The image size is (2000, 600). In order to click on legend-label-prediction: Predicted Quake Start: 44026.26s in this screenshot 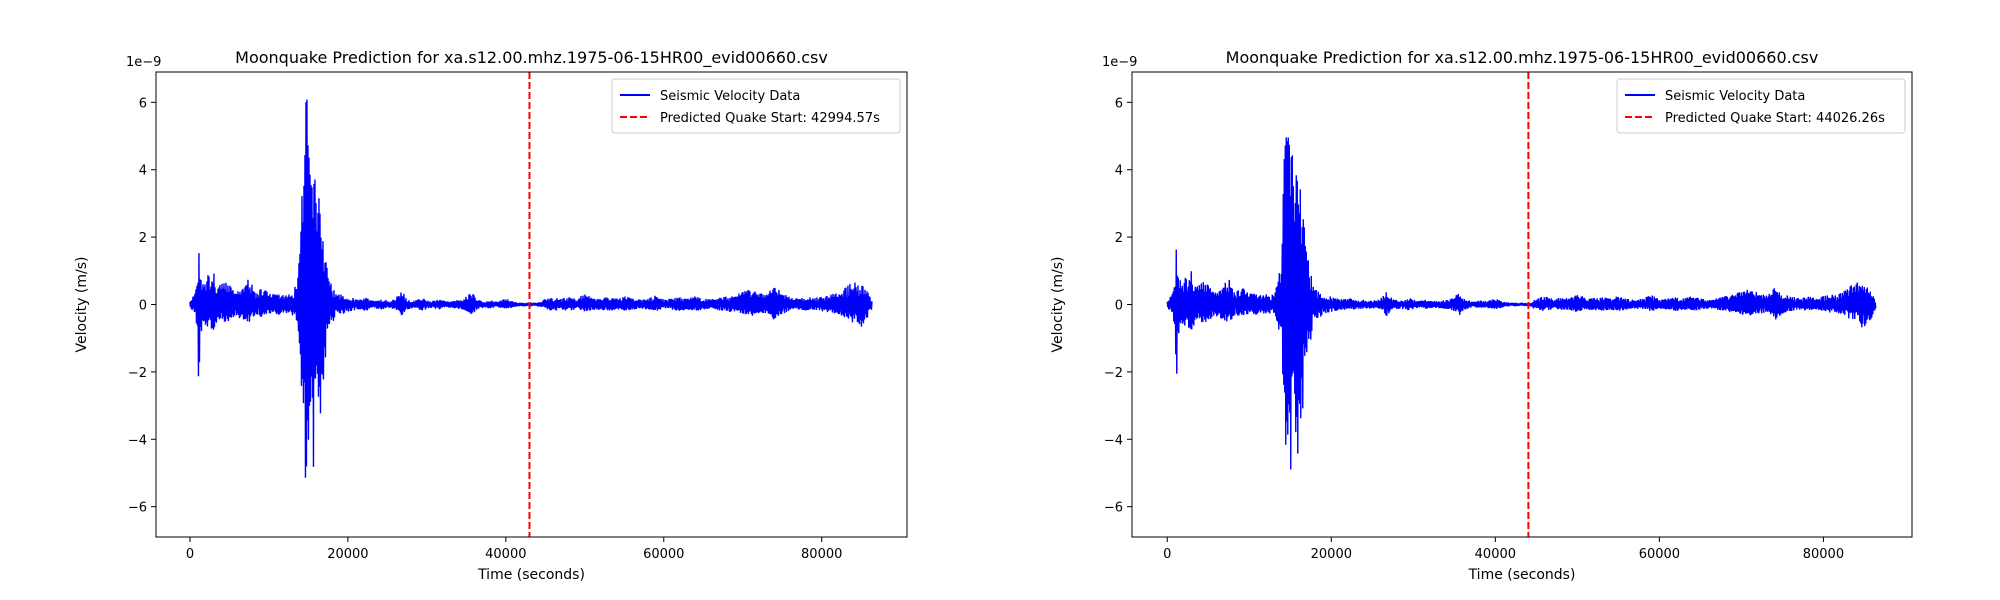, I will do `click(1775, 118)`.